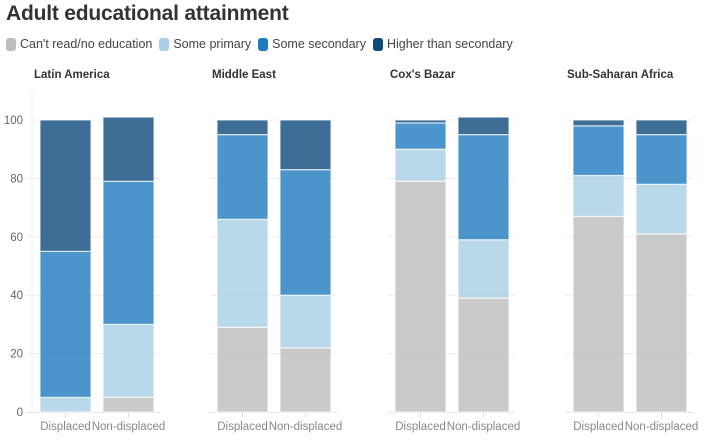  What do you see at coordinates (16, 179) in the screenshot?
I see `y-tick-label: 80` at bounding box center [16, 179].